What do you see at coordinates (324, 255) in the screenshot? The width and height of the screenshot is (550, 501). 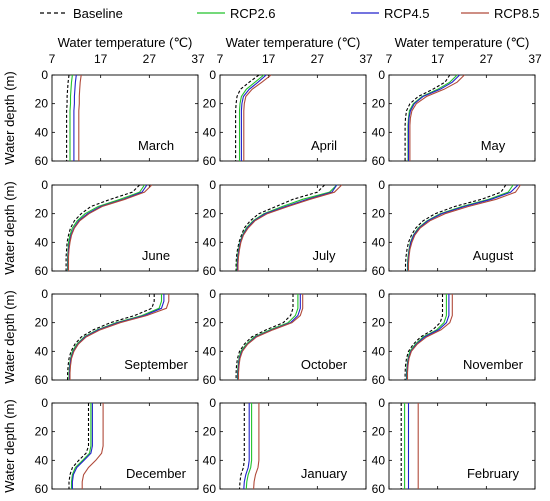 I see `month-label: July` at bounding box center [324, 255].